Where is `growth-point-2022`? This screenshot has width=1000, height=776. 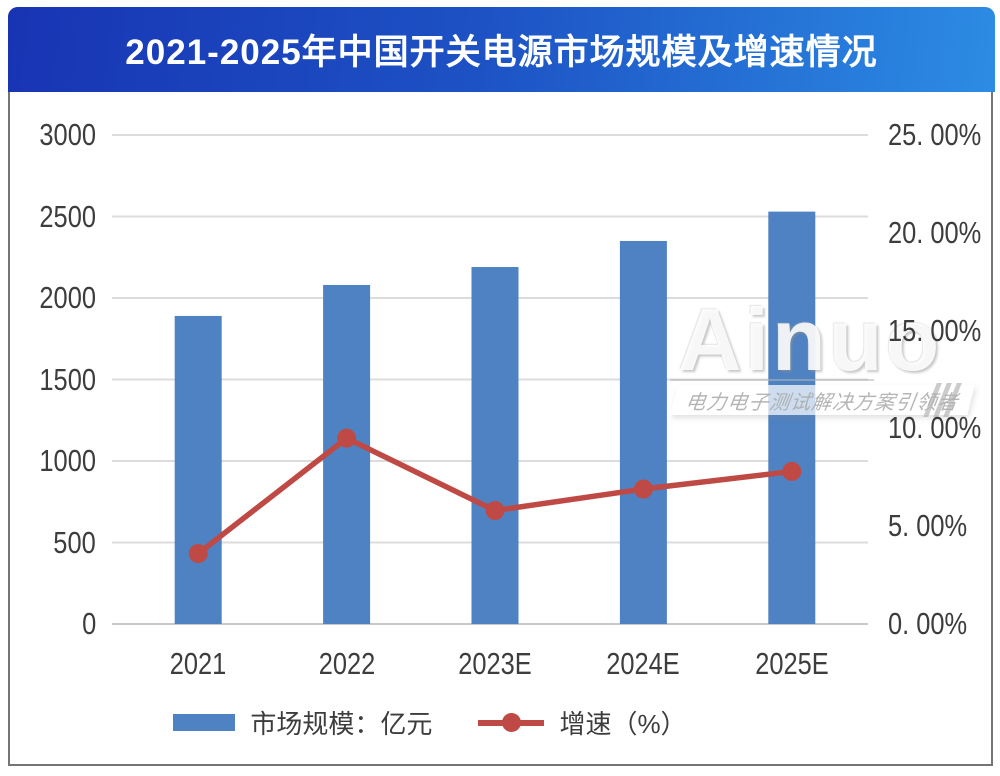
growth-point-2022 is located at coordinates (347, 438).